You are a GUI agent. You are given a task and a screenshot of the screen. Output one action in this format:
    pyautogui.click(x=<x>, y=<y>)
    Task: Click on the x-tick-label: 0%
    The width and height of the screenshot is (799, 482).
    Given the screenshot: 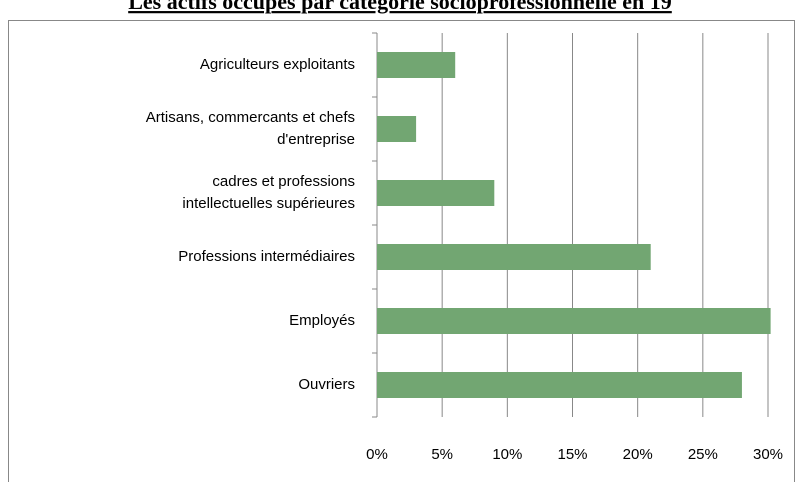 What is the action you would take?
    pyautogui.click(x=377, y=454)
    